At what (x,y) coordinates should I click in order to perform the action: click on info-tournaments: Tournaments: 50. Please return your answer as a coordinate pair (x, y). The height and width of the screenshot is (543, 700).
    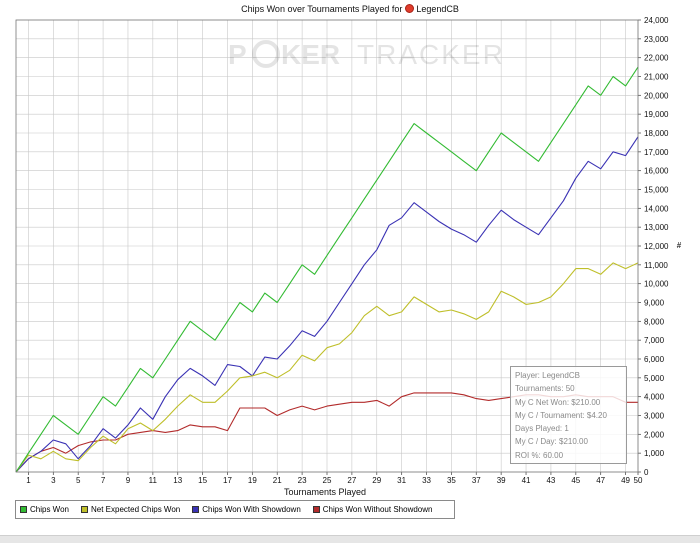
    Looking at the image, I should click on (545, 389).